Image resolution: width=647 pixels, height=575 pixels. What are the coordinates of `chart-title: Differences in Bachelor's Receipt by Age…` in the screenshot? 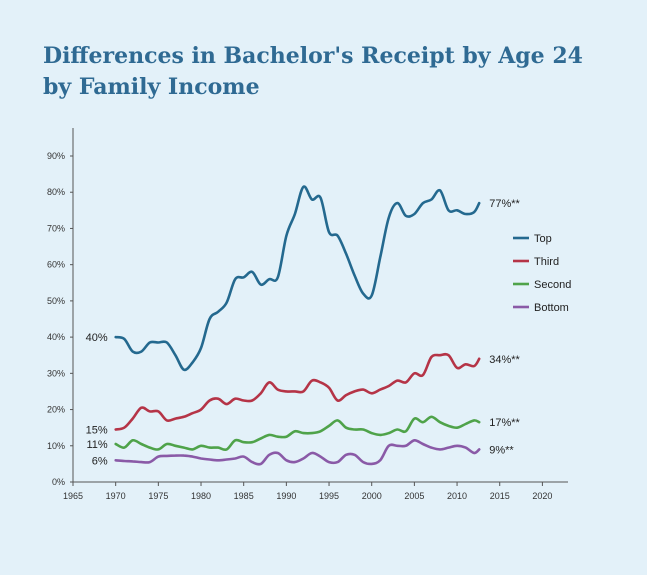 It's located at (313, 71).